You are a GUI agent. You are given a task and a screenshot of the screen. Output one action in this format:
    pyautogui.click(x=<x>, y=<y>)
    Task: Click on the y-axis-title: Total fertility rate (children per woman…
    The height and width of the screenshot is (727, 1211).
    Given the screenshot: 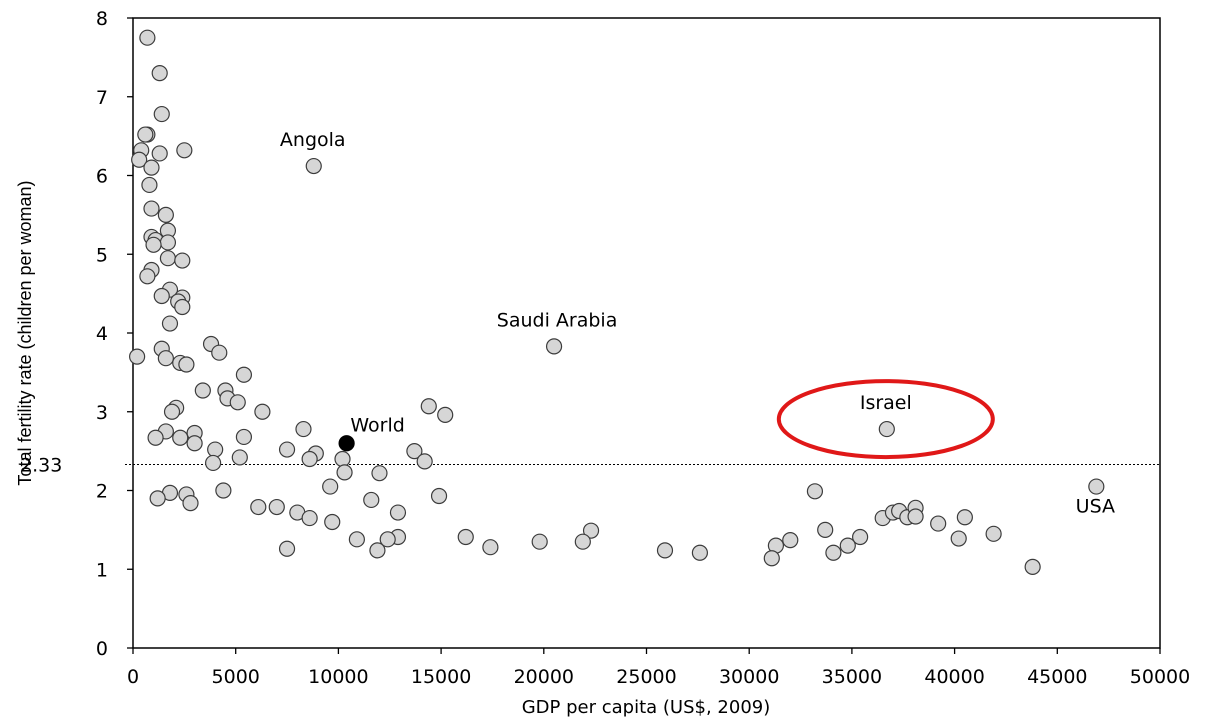 What is the action you would take?
    pyautogui.click(x=25, y=332)
    